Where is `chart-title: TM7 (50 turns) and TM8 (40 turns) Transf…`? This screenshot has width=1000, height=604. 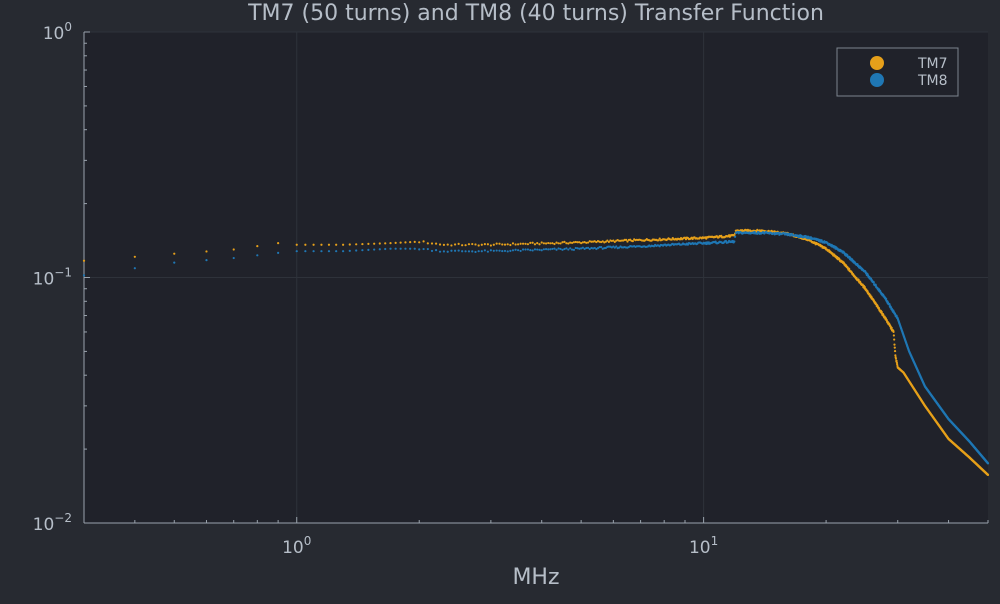
chart-title: TM7 (50 turns) and TM8 (40 turns) Transf… is located at coordinates (535, 13).